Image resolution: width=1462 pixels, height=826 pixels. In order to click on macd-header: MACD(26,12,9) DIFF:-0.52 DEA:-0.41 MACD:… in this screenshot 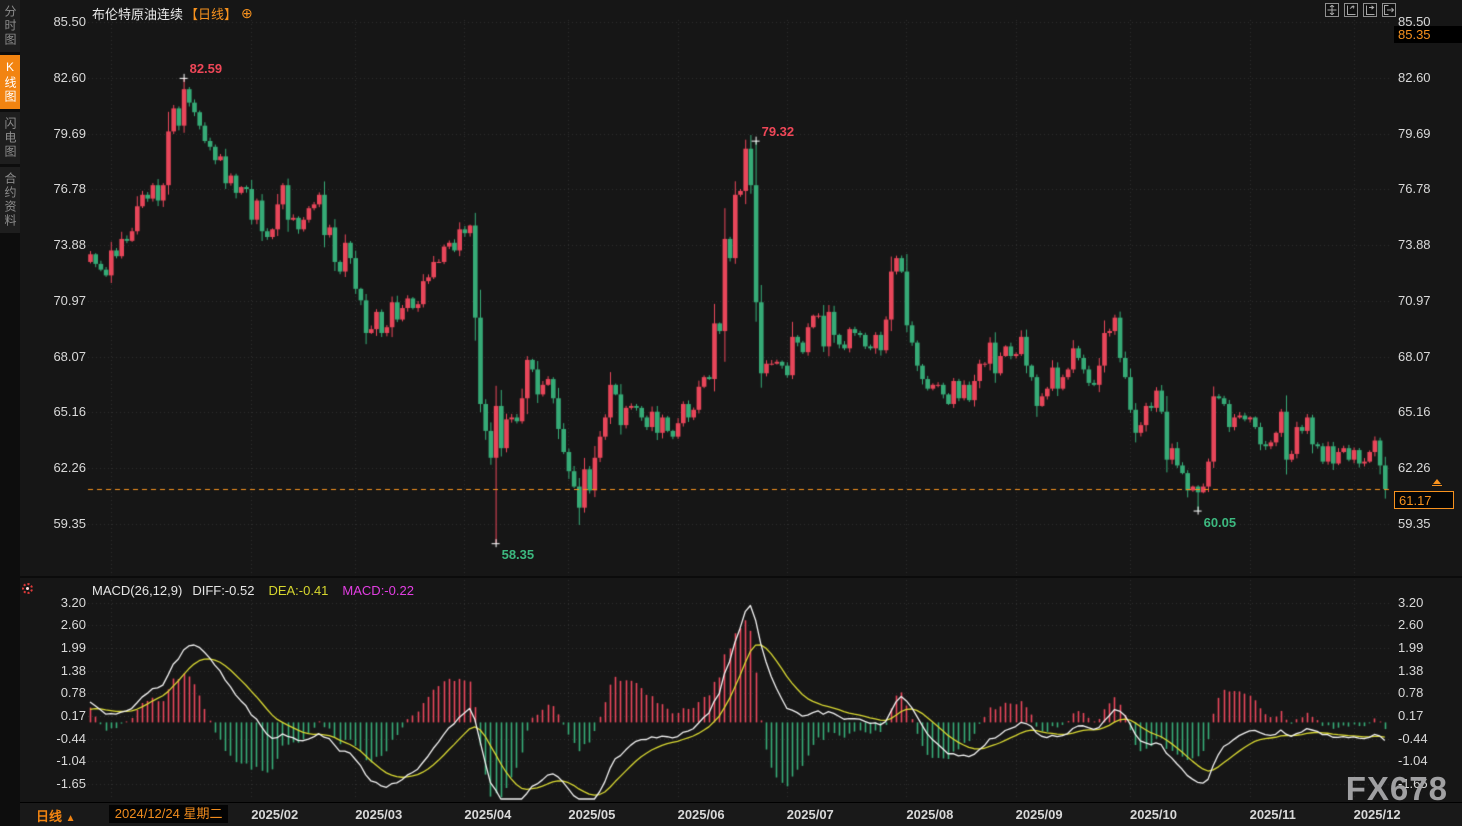, I will do `click(253, 590)`.